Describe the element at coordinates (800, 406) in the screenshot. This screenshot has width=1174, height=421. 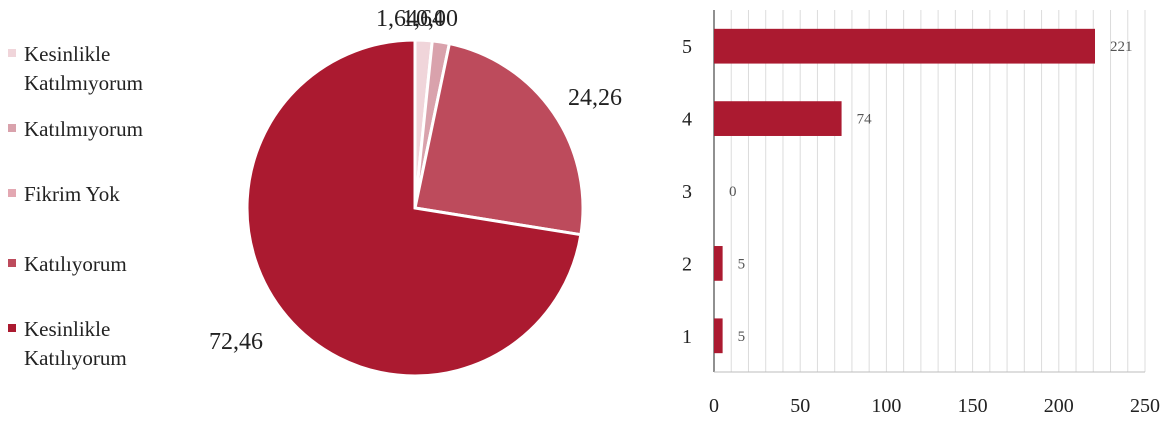
I see `x-tick-label: 50` at that location.